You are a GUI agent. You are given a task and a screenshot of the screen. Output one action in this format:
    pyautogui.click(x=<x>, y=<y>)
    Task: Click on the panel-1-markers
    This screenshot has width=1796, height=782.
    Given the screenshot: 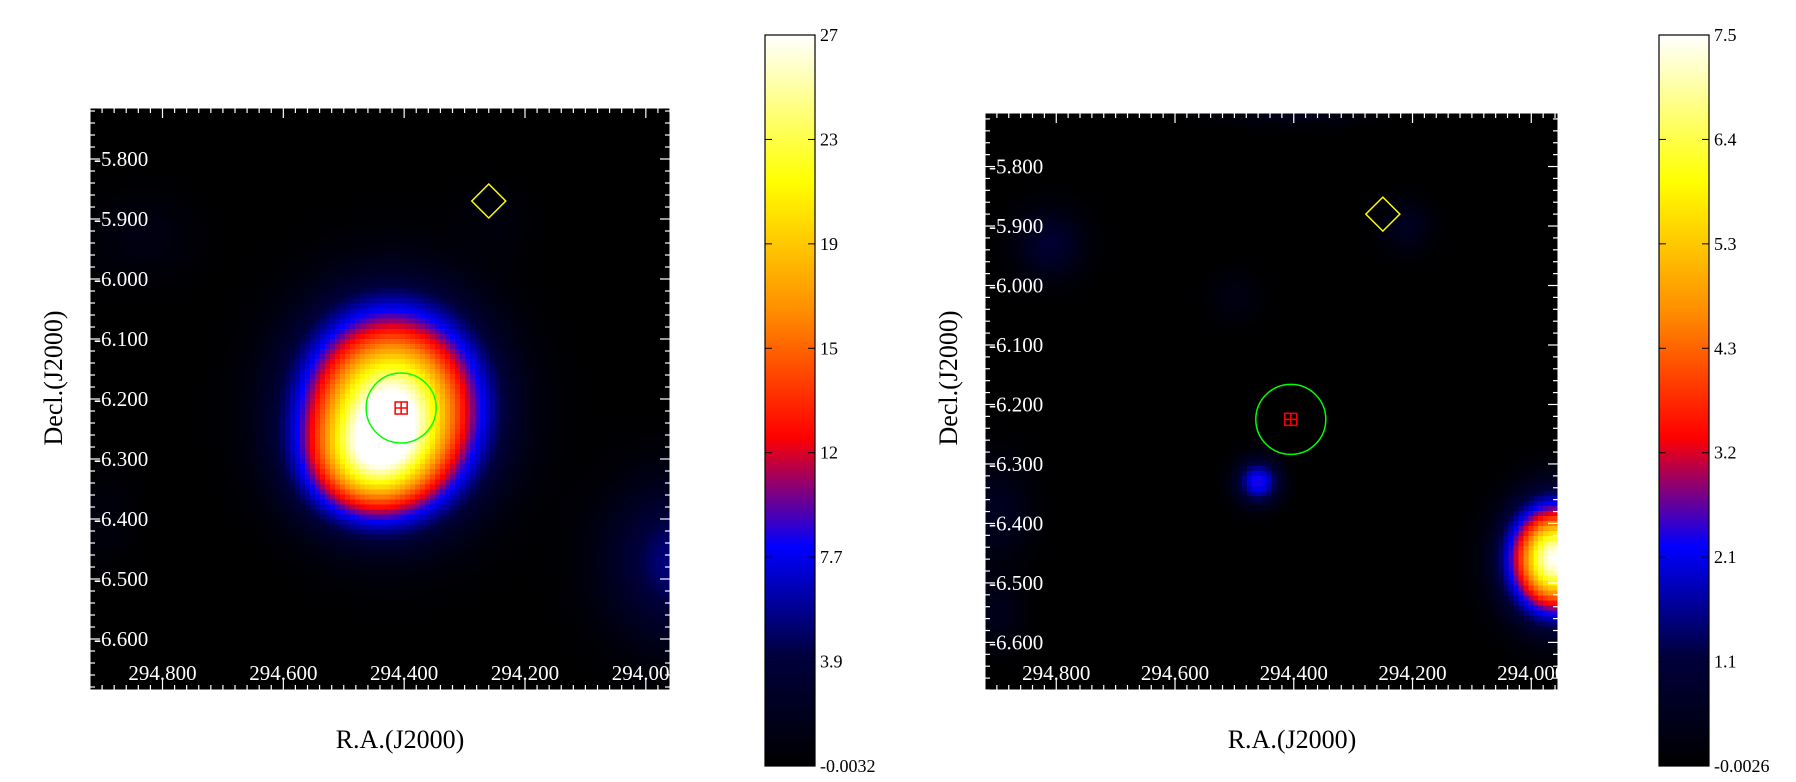 What is the action you would take?
    pyautogui.click(x=436, y=313)
    